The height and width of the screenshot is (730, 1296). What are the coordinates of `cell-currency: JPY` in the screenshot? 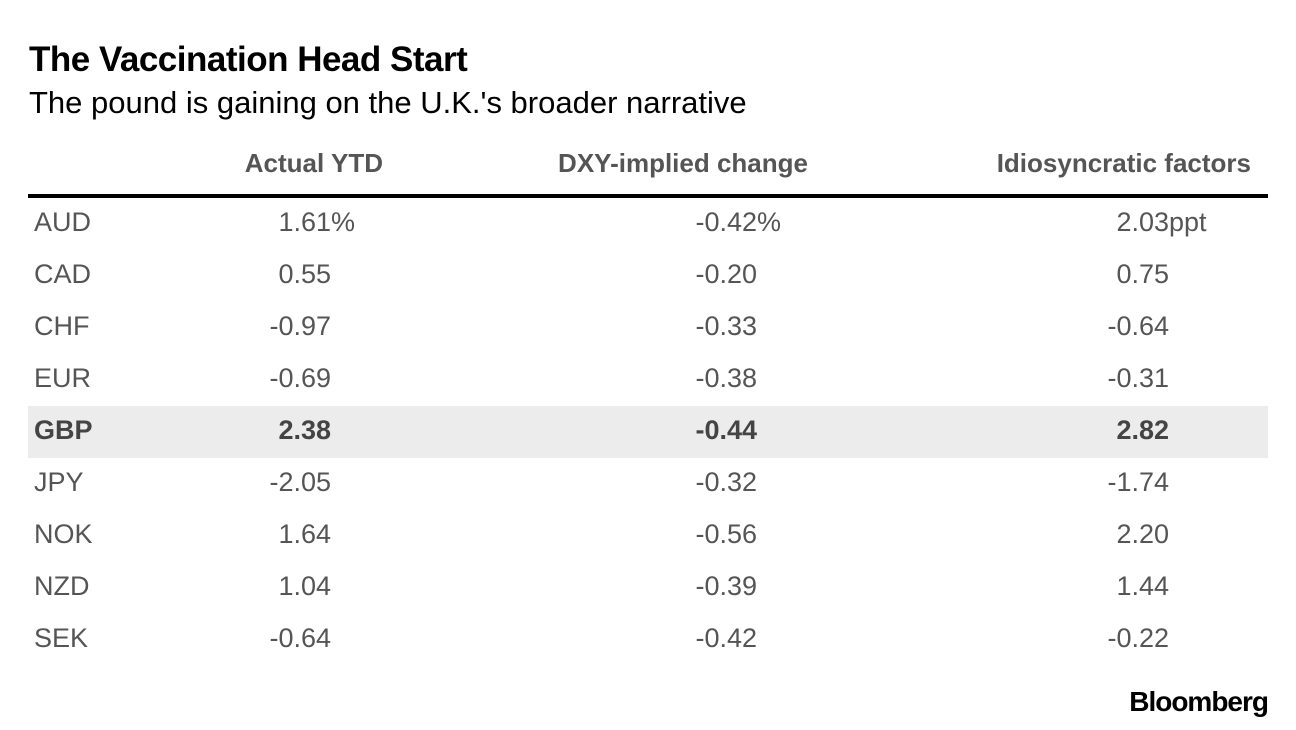 It's located at (59, 482).